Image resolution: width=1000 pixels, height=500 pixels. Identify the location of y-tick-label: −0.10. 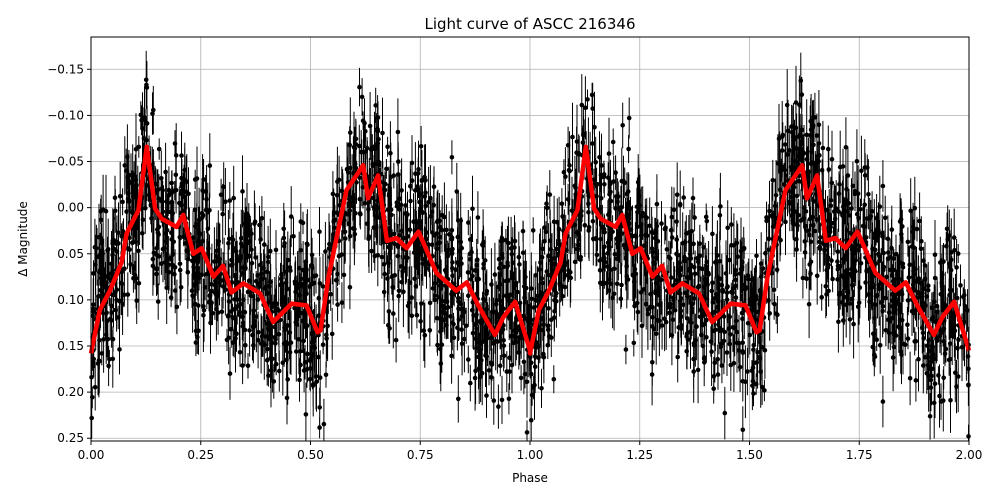
(65, 115).